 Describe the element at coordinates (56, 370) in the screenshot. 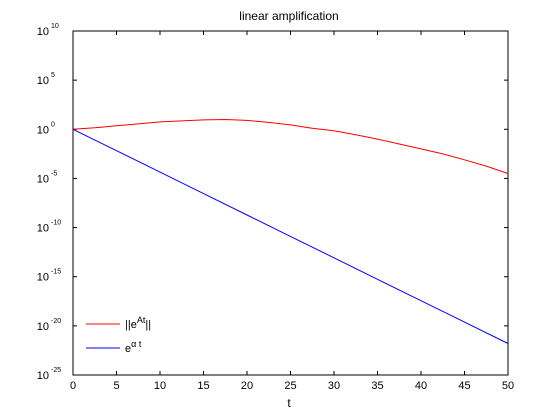

I see `y-tick-exponent: -25` at that location.